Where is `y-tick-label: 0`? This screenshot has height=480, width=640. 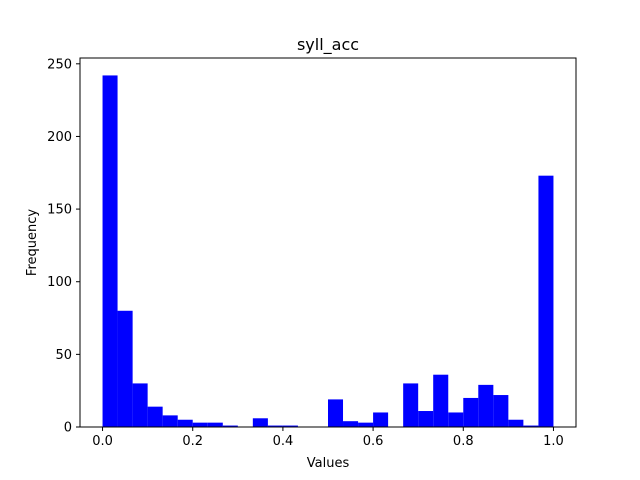
y-tick-label: 0 is located at coordinates (68, 428).